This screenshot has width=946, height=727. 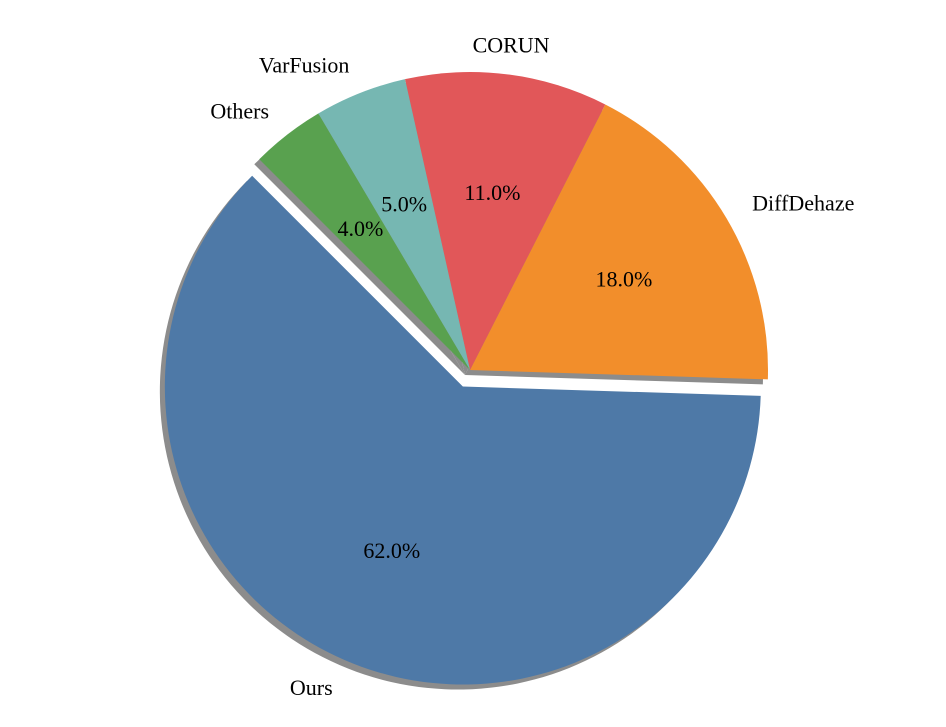 What do you see at coordinates (304, 65) in the screenshot?
I see `pie-category-label-varfusion: VarFusion` at bounding box center [304, 65].